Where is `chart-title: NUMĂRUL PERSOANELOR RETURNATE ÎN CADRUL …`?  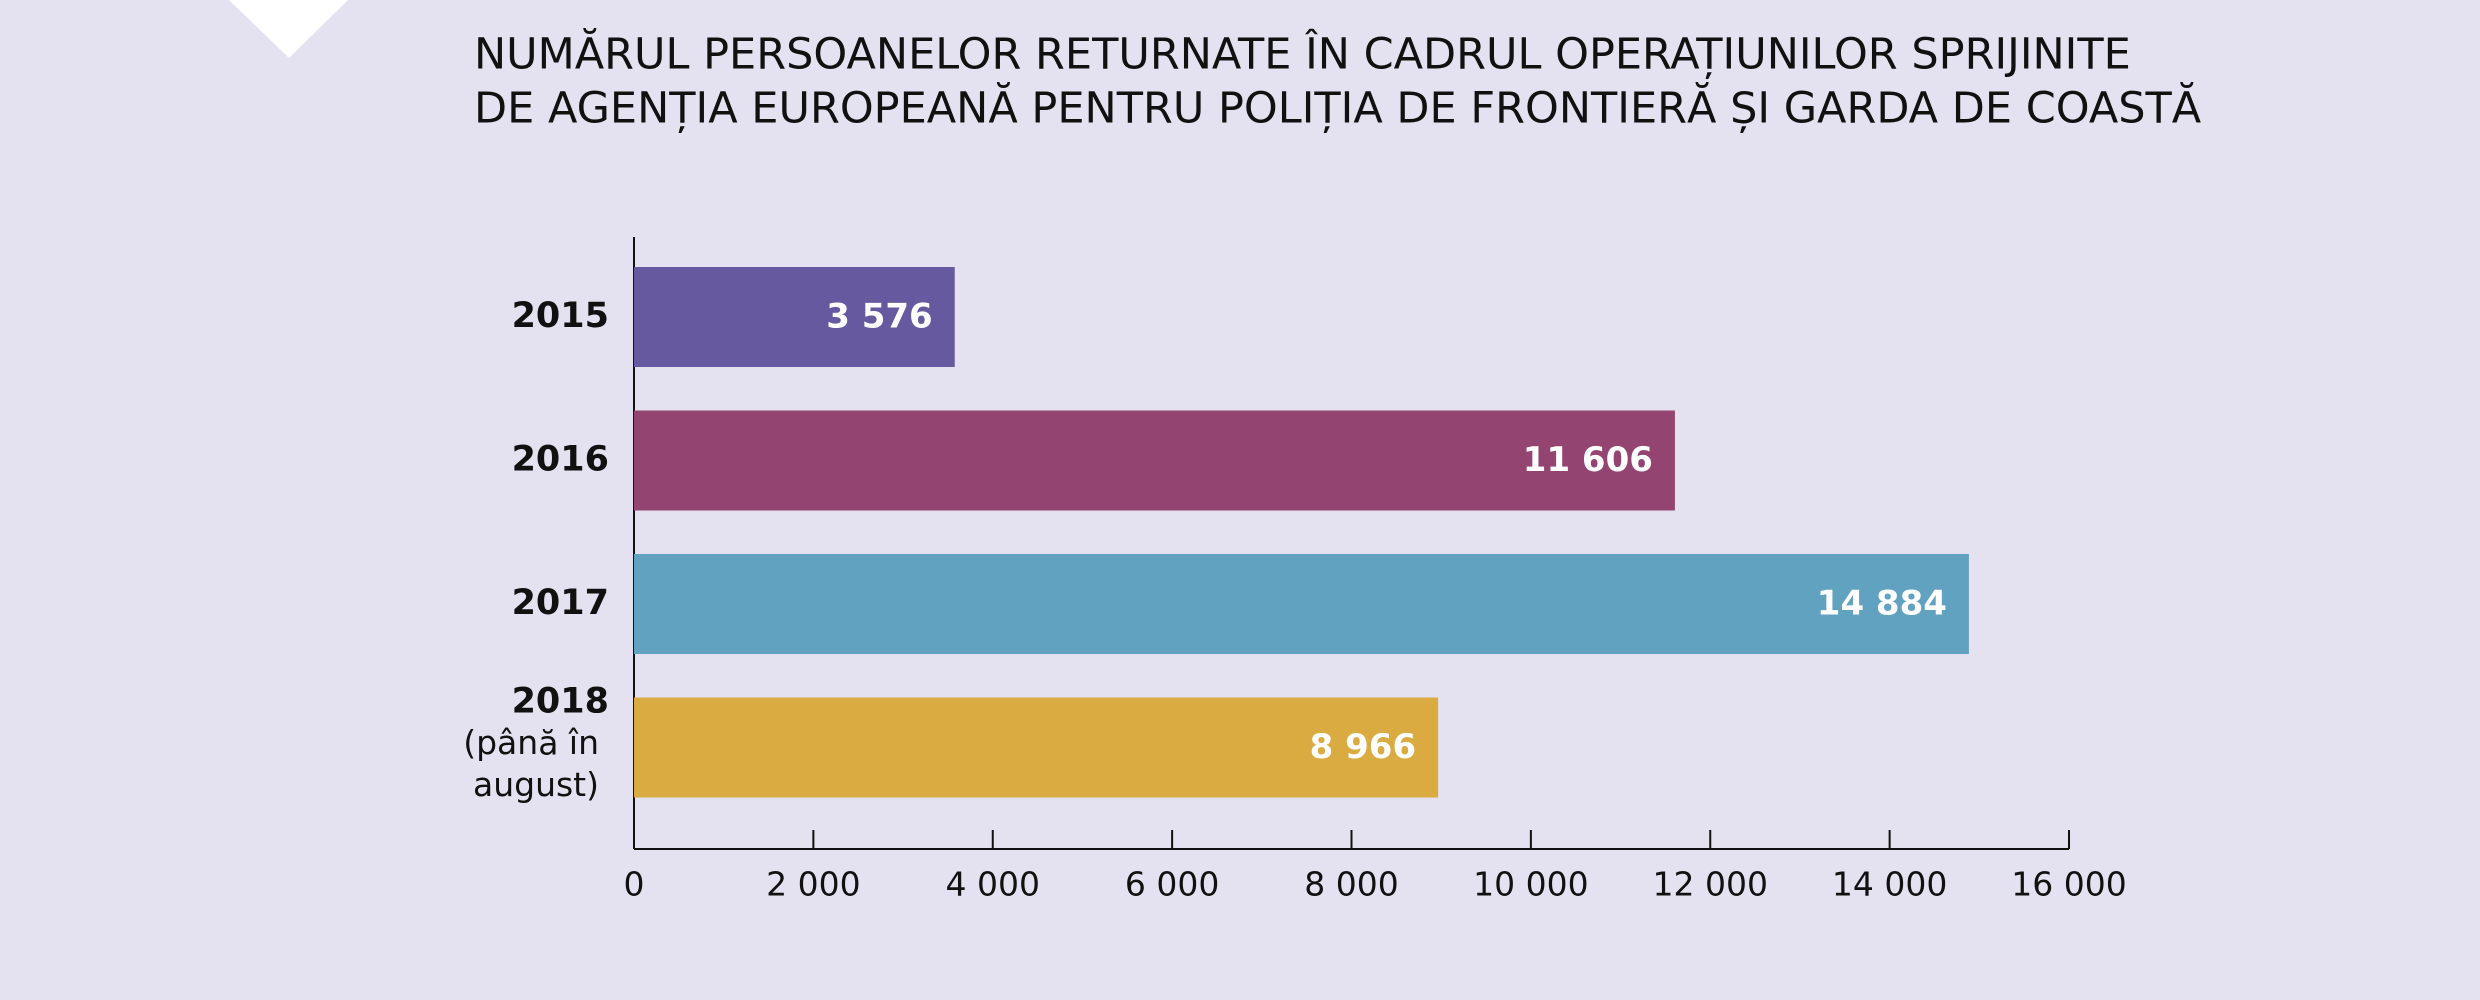
chart-title: NUMĂRUL PERSOANELOR RETURNATE ÎN CADRUL … is located at coordinates (1302, 54).